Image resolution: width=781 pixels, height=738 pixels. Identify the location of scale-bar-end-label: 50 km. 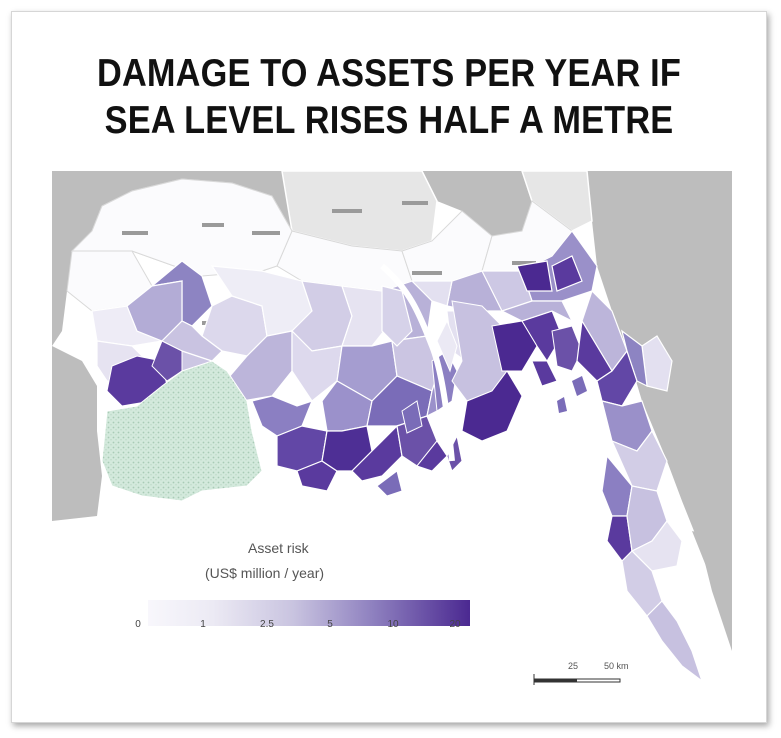
(616, 666).